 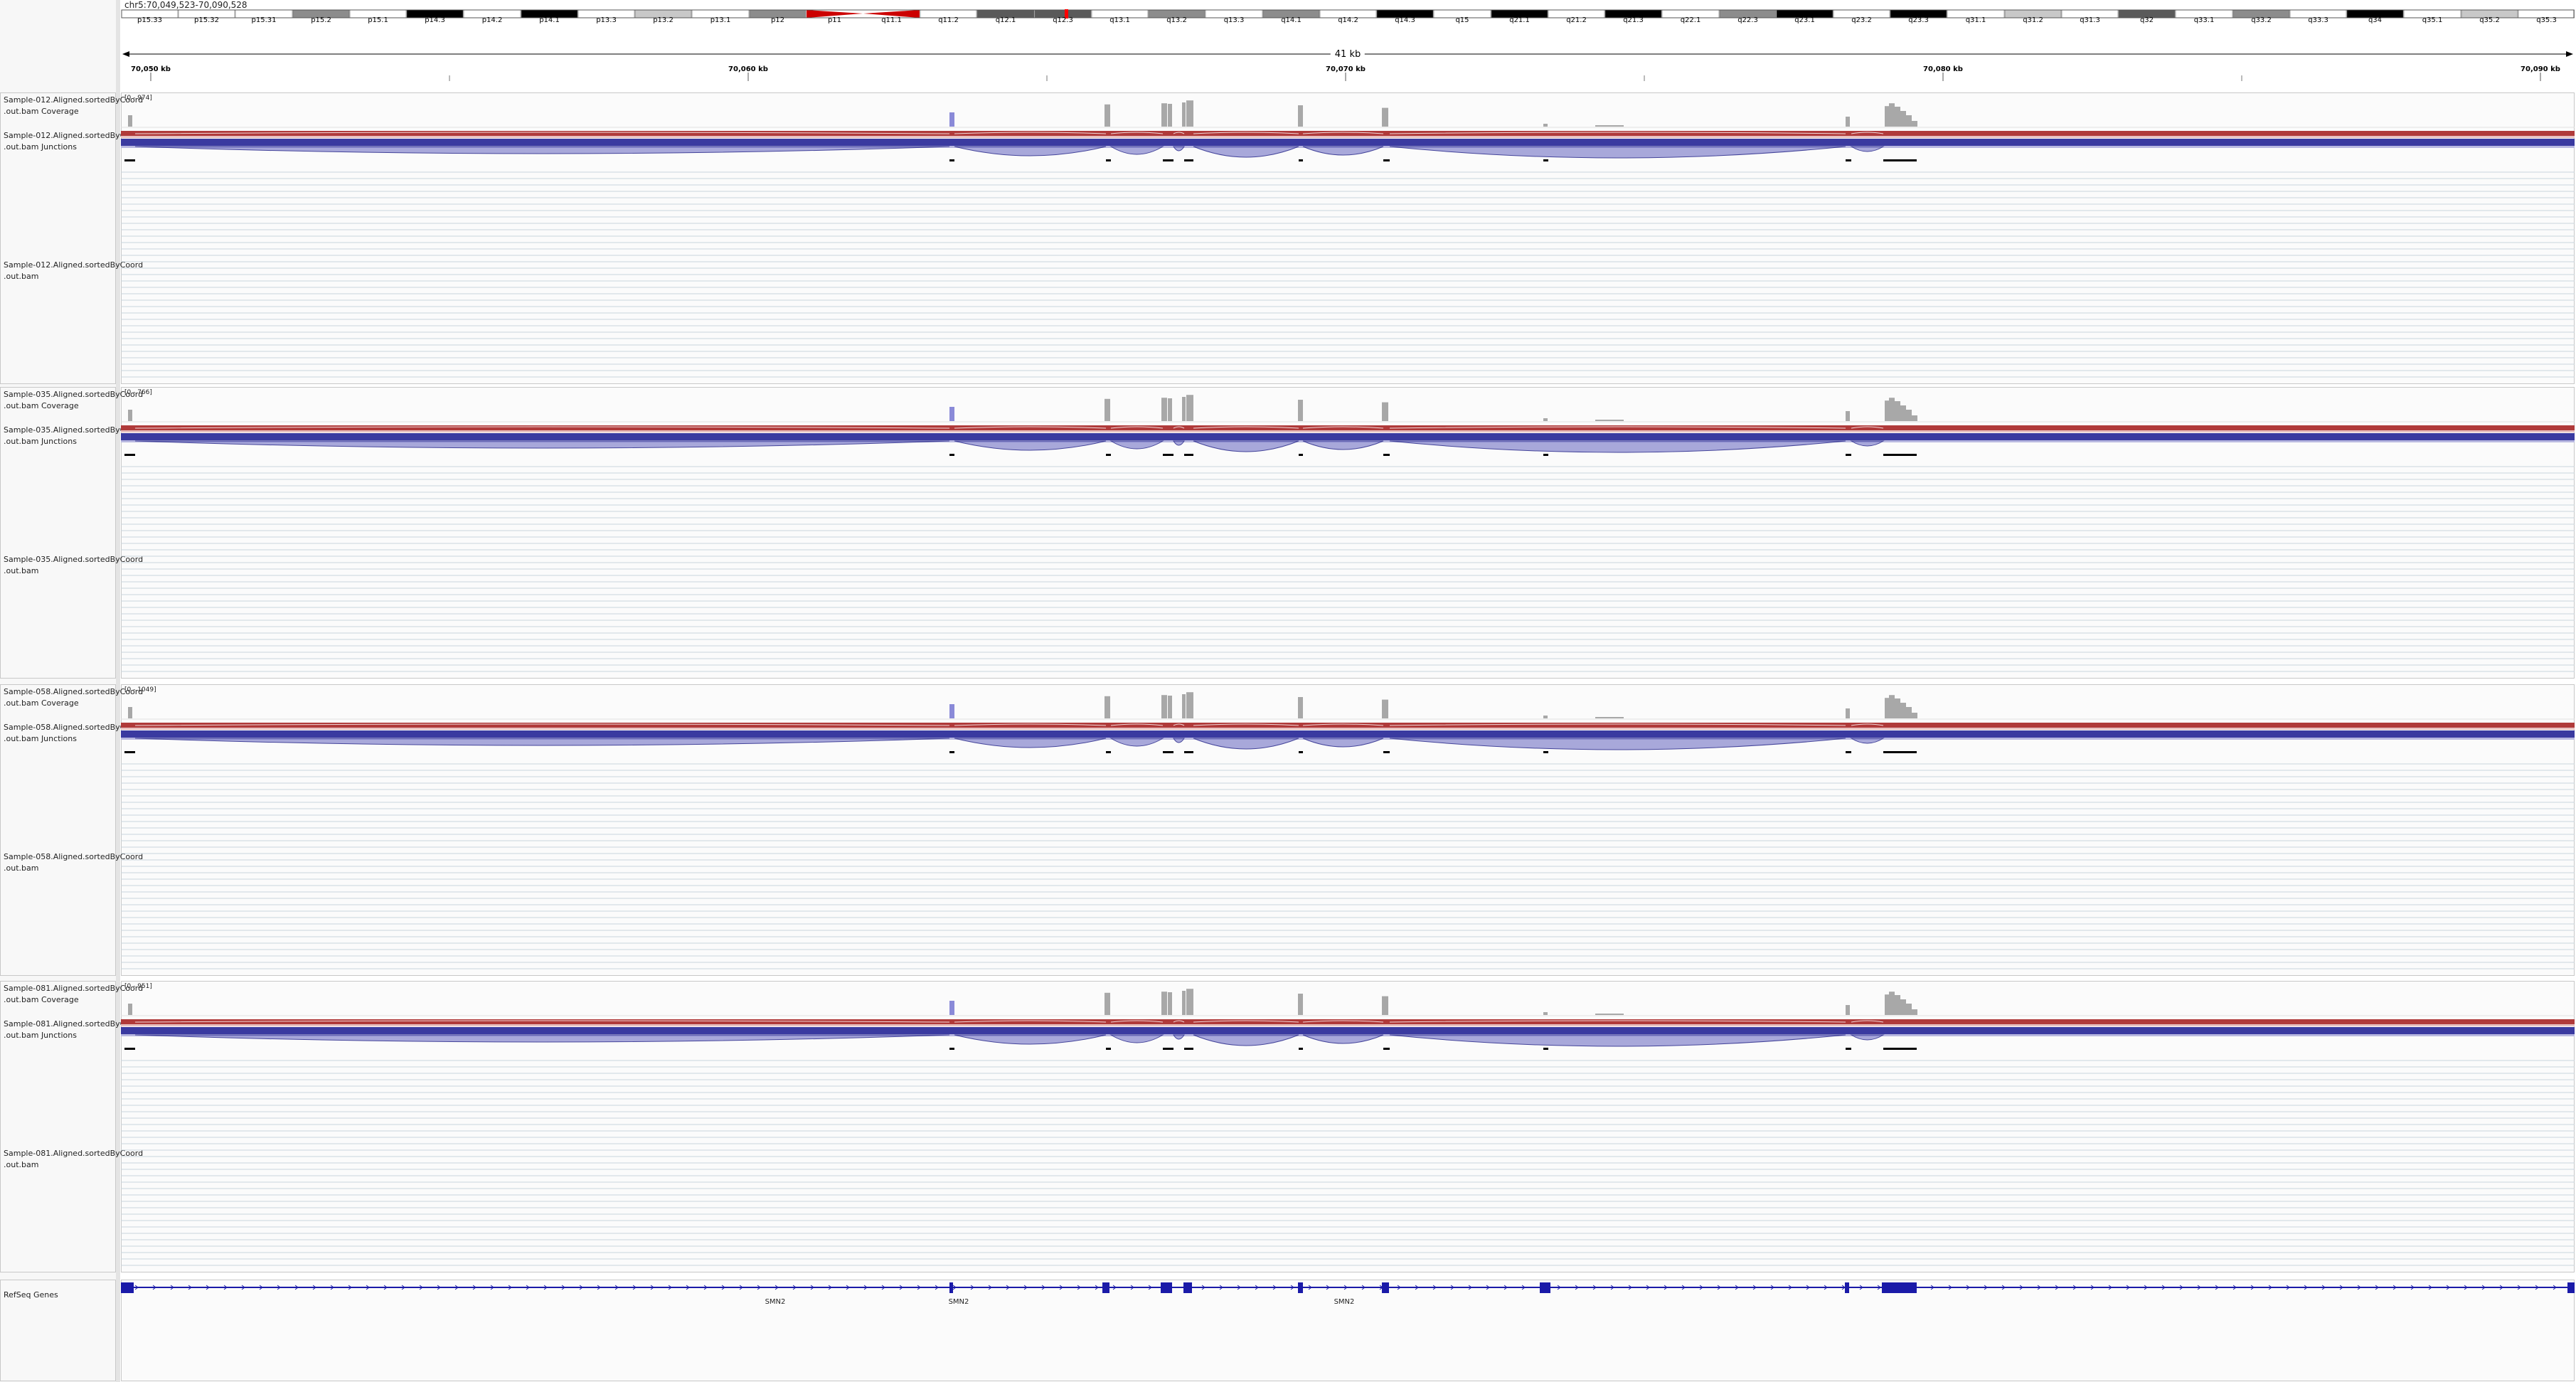 I want to click on ideogram-band-label: q12.1, so click(x=1005, y=20).